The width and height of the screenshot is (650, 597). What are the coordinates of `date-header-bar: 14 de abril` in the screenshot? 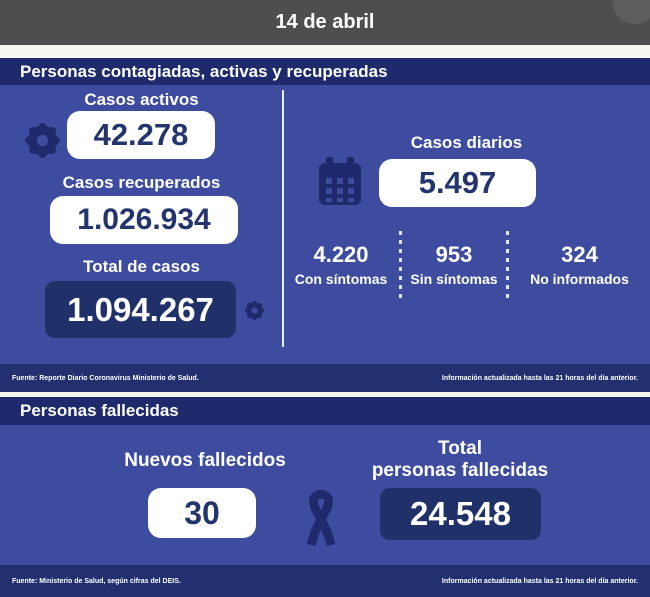 It's located at (325, 22).